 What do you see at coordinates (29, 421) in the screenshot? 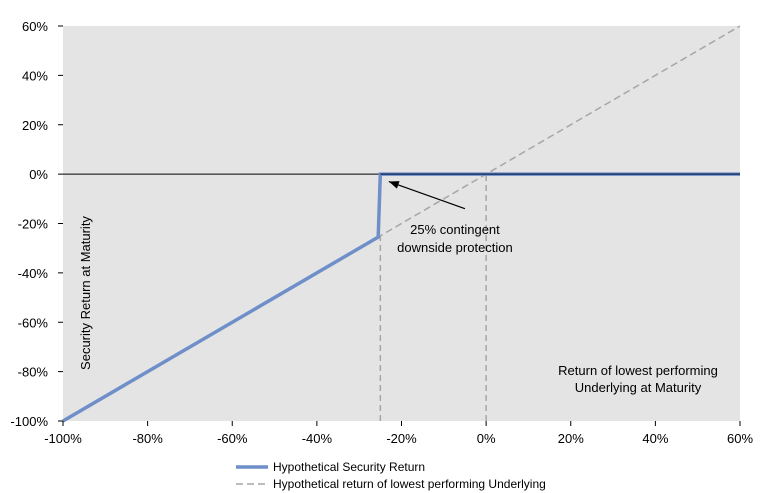
I see `y-tick-label: -100%` at bounding box center [29, 421].